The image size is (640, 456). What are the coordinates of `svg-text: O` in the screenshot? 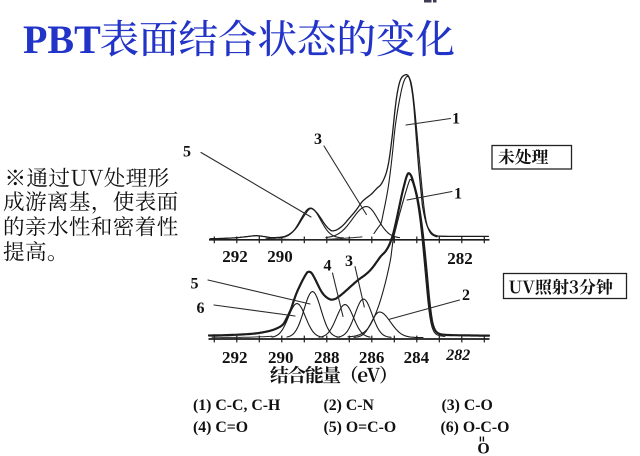 It's located at (483, 448).